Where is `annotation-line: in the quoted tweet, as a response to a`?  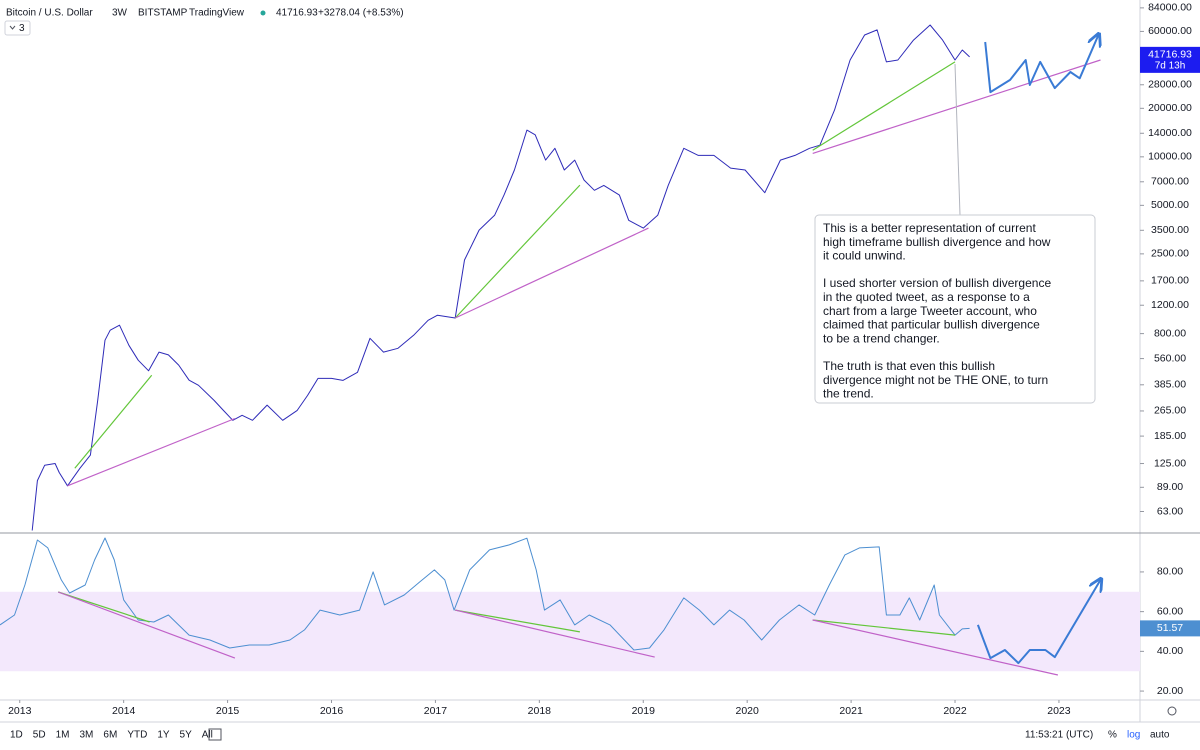 annotation-line: in the quoted tweet, as a response to a is located at coordinates (926, 297).